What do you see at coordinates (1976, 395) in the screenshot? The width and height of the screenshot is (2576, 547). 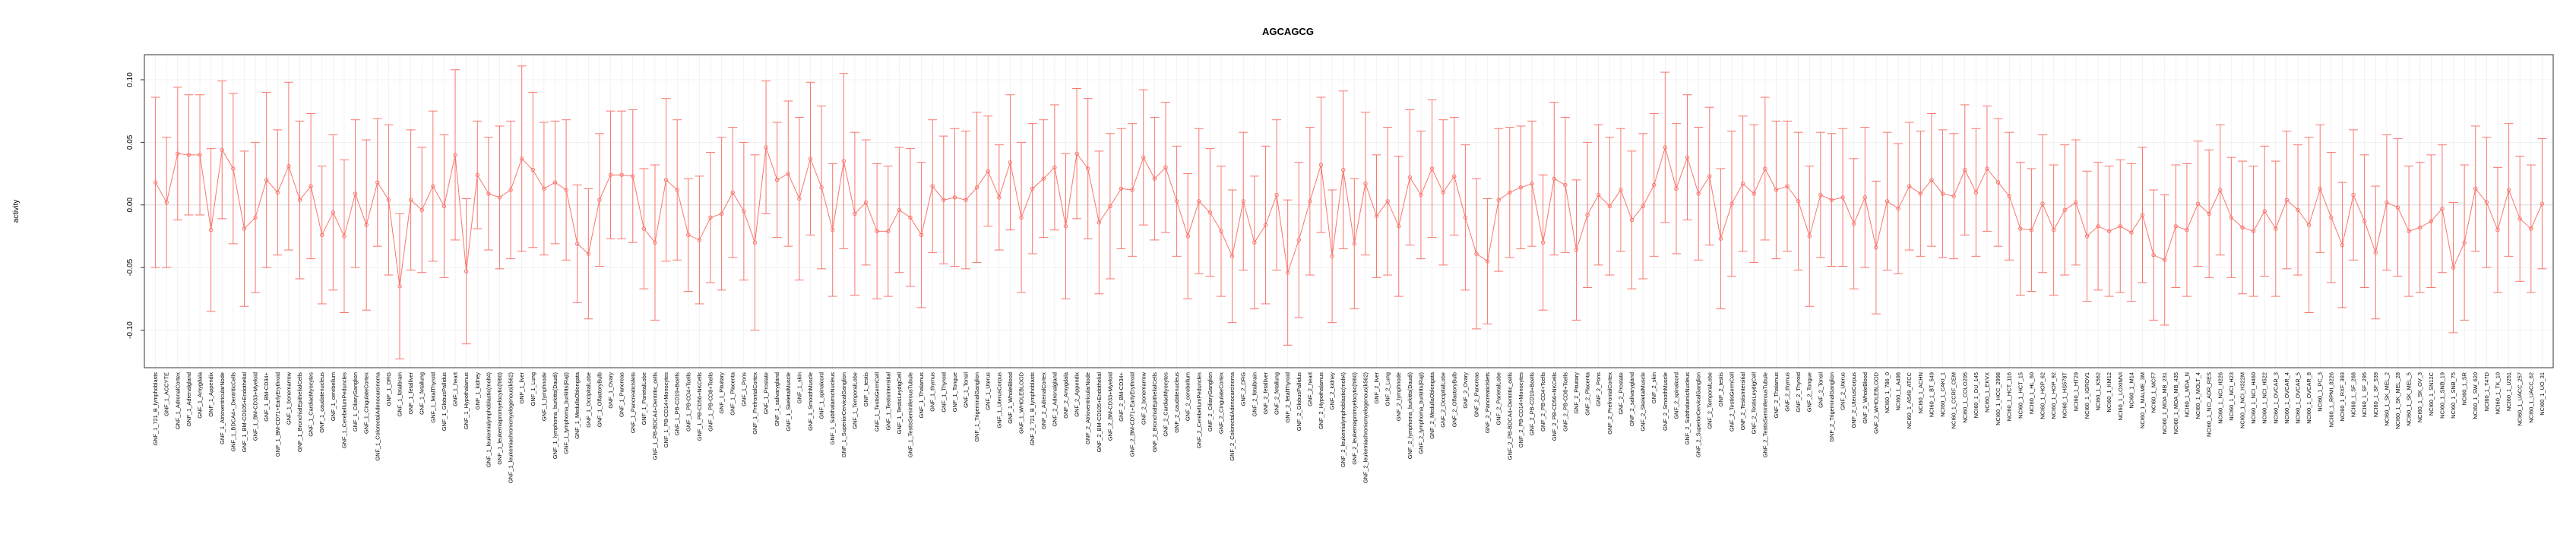 I see `x-tick-label: NCI60_1_DU_145` at bounding box center [1976, 395].